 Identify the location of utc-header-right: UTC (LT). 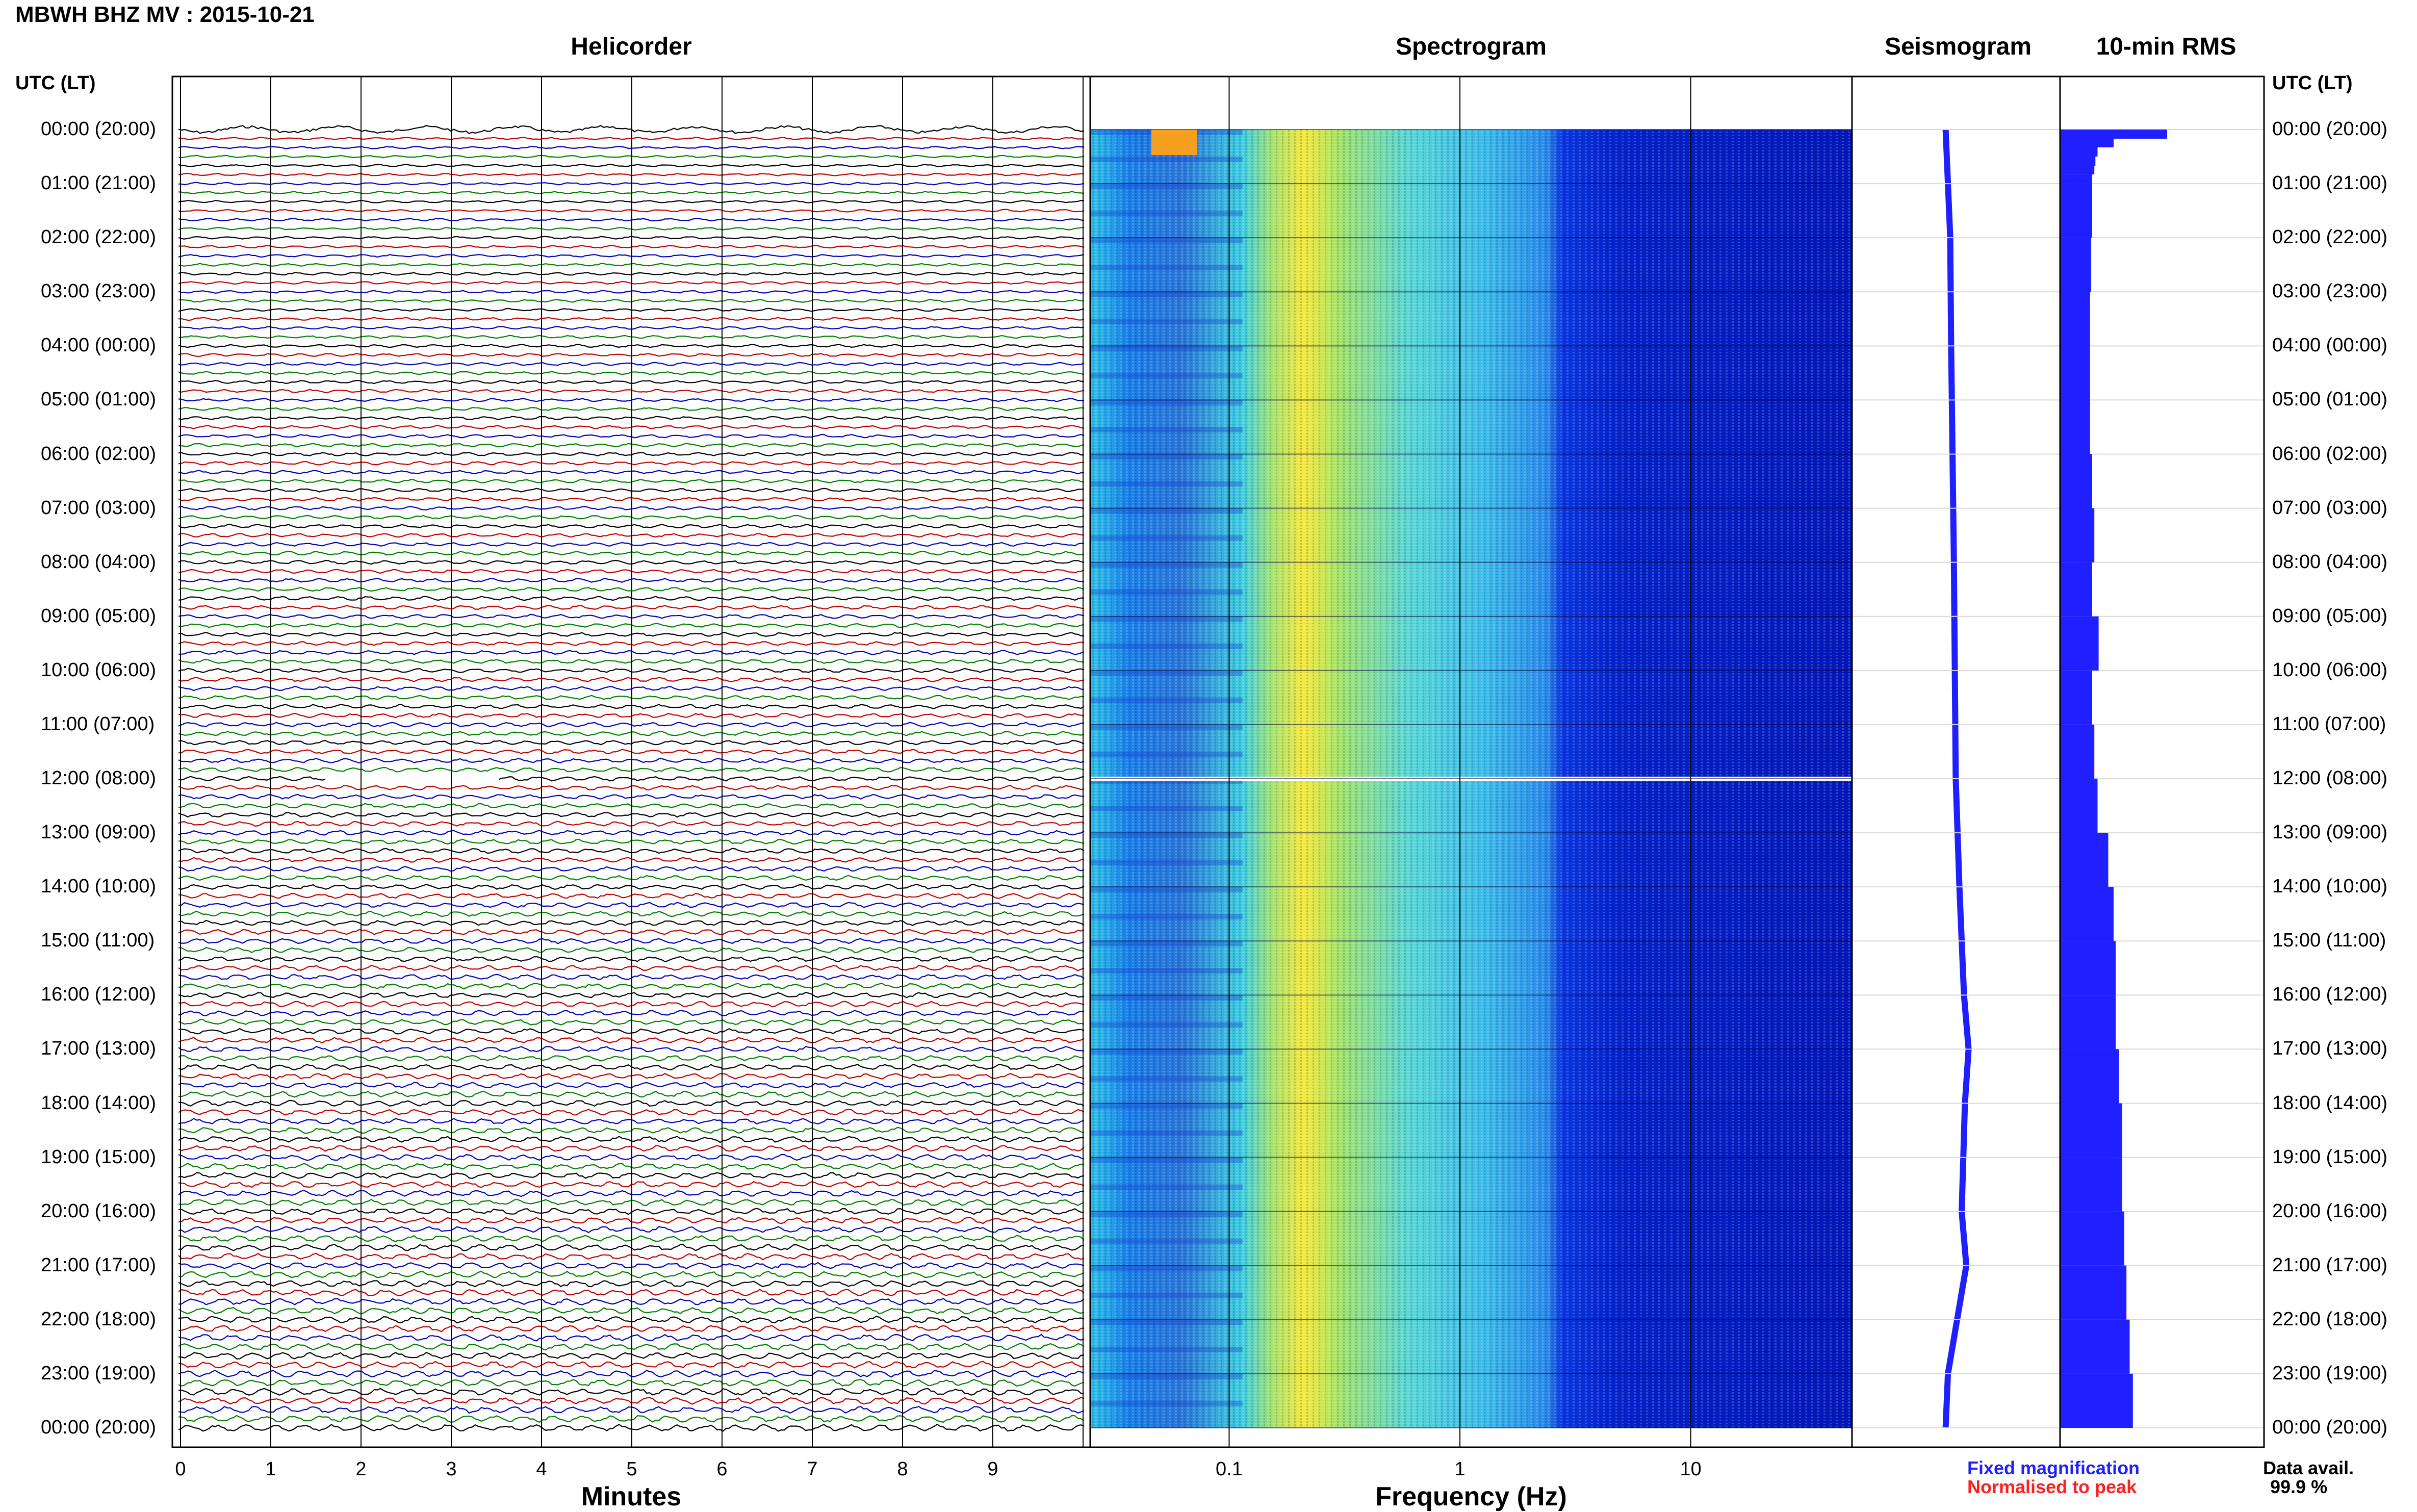
(2312, 83).